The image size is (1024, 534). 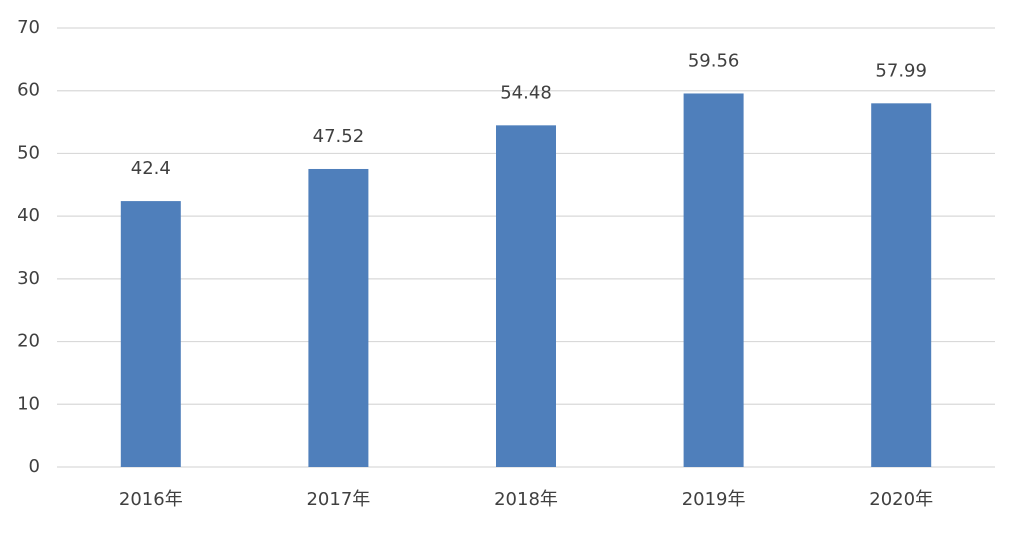 I want to click on data-label: 57.99, so click(x=901, y=70).